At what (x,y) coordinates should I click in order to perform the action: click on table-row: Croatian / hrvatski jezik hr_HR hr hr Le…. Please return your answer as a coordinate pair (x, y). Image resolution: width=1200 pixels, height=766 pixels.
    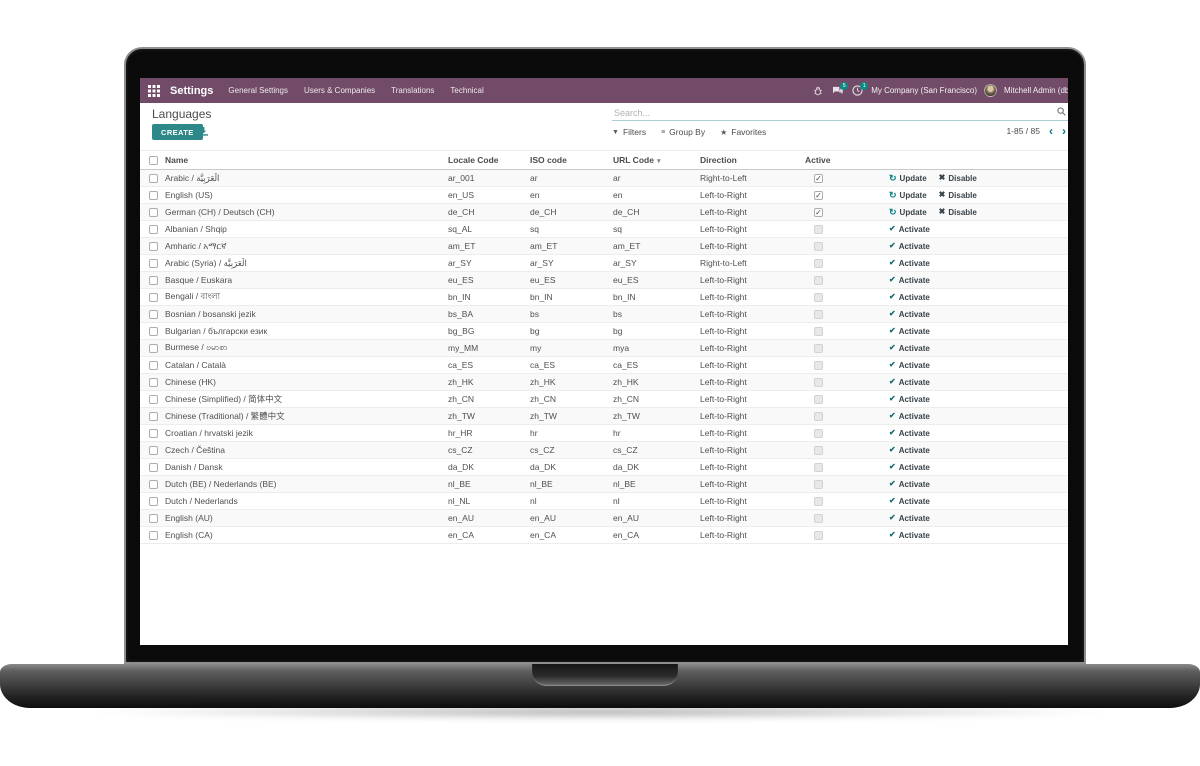
    Looking at the image, I should click on (604, 433).